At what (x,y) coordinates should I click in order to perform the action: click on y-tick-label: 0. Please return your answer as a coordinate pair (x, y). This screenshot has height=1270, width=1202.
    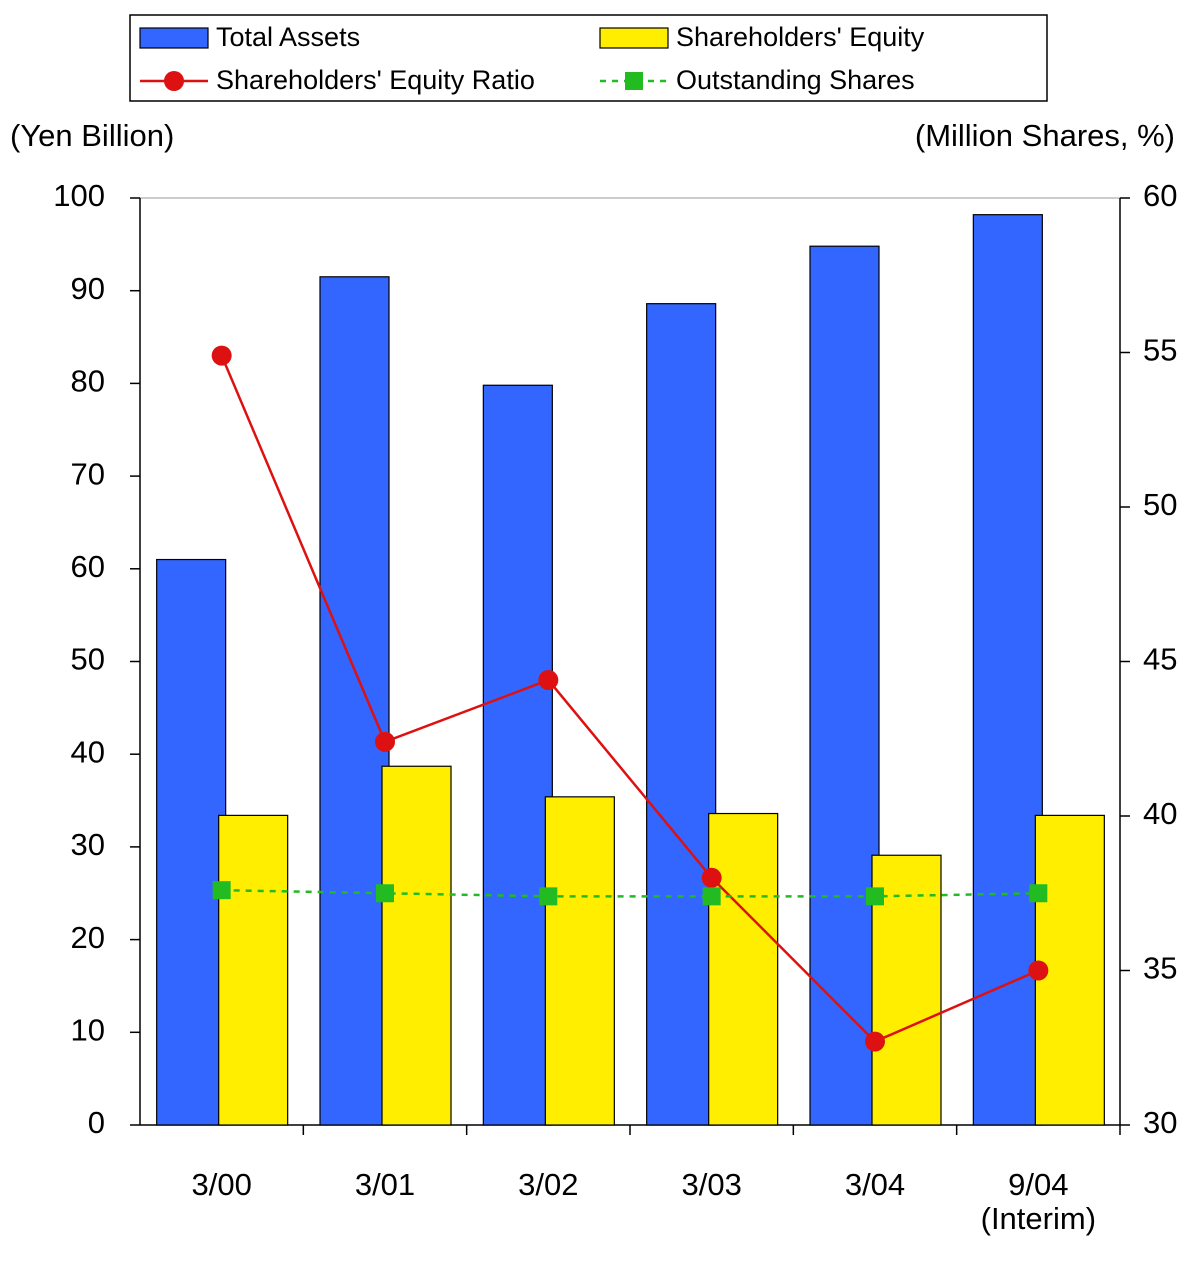
    Looking at the image, I should click on (96, 1122).